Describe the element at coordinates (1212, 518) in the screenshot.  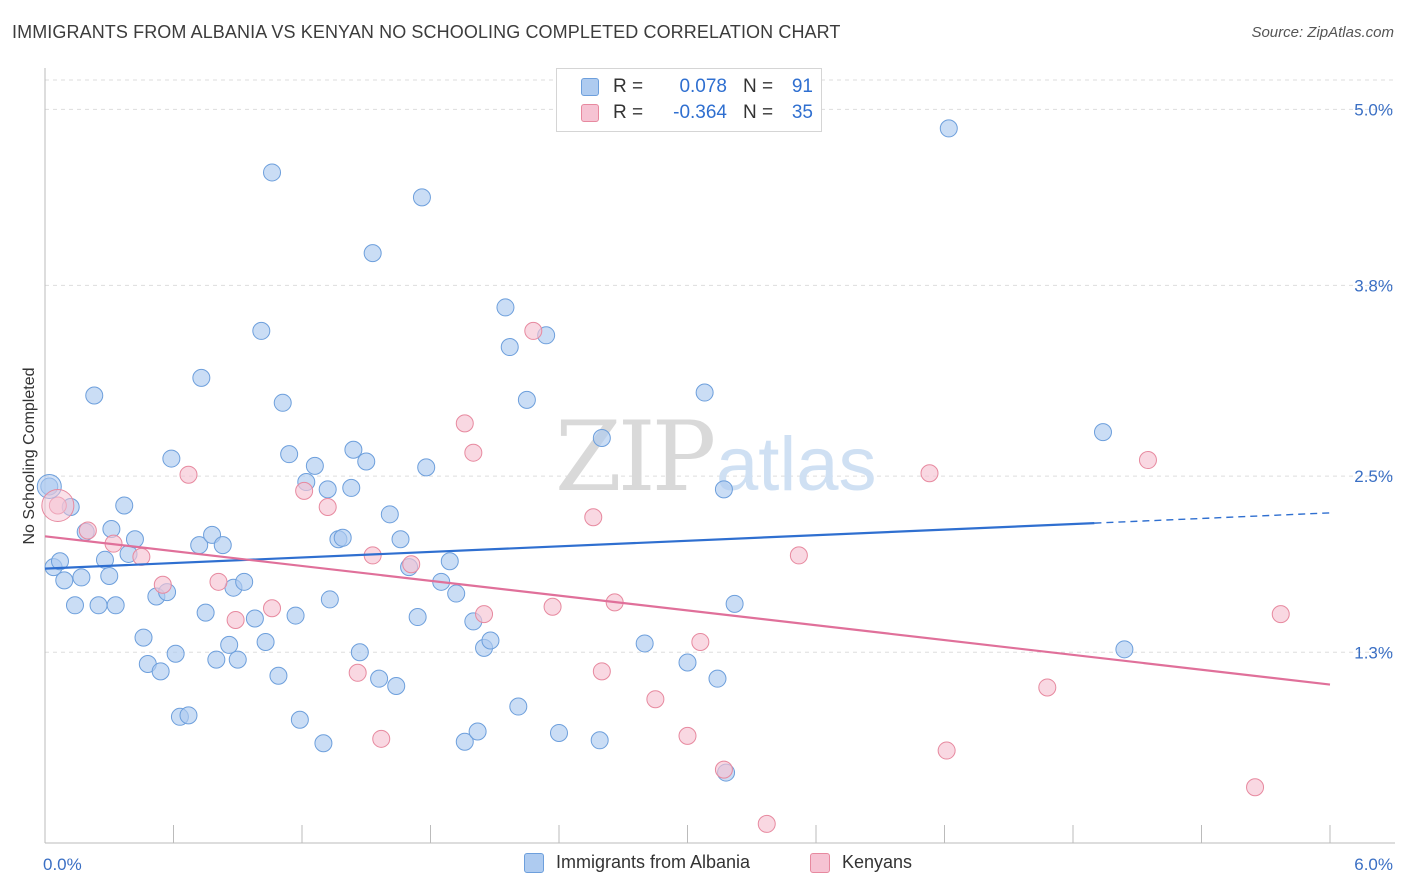
I see `albania-trend-extension` at that location.